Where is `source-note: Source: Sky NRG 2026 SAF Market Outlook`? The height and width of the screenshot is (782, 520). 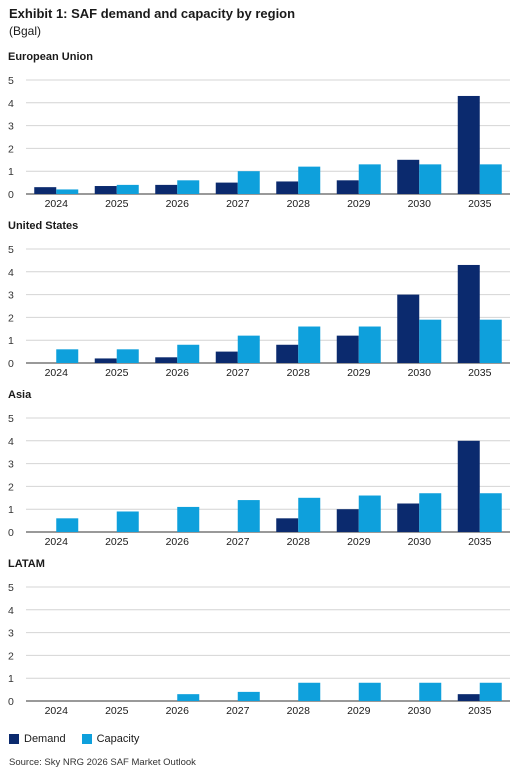 source-note: Source: Sky NRG 2026 SAF Market Outlook is located at coordinates (102, 762).